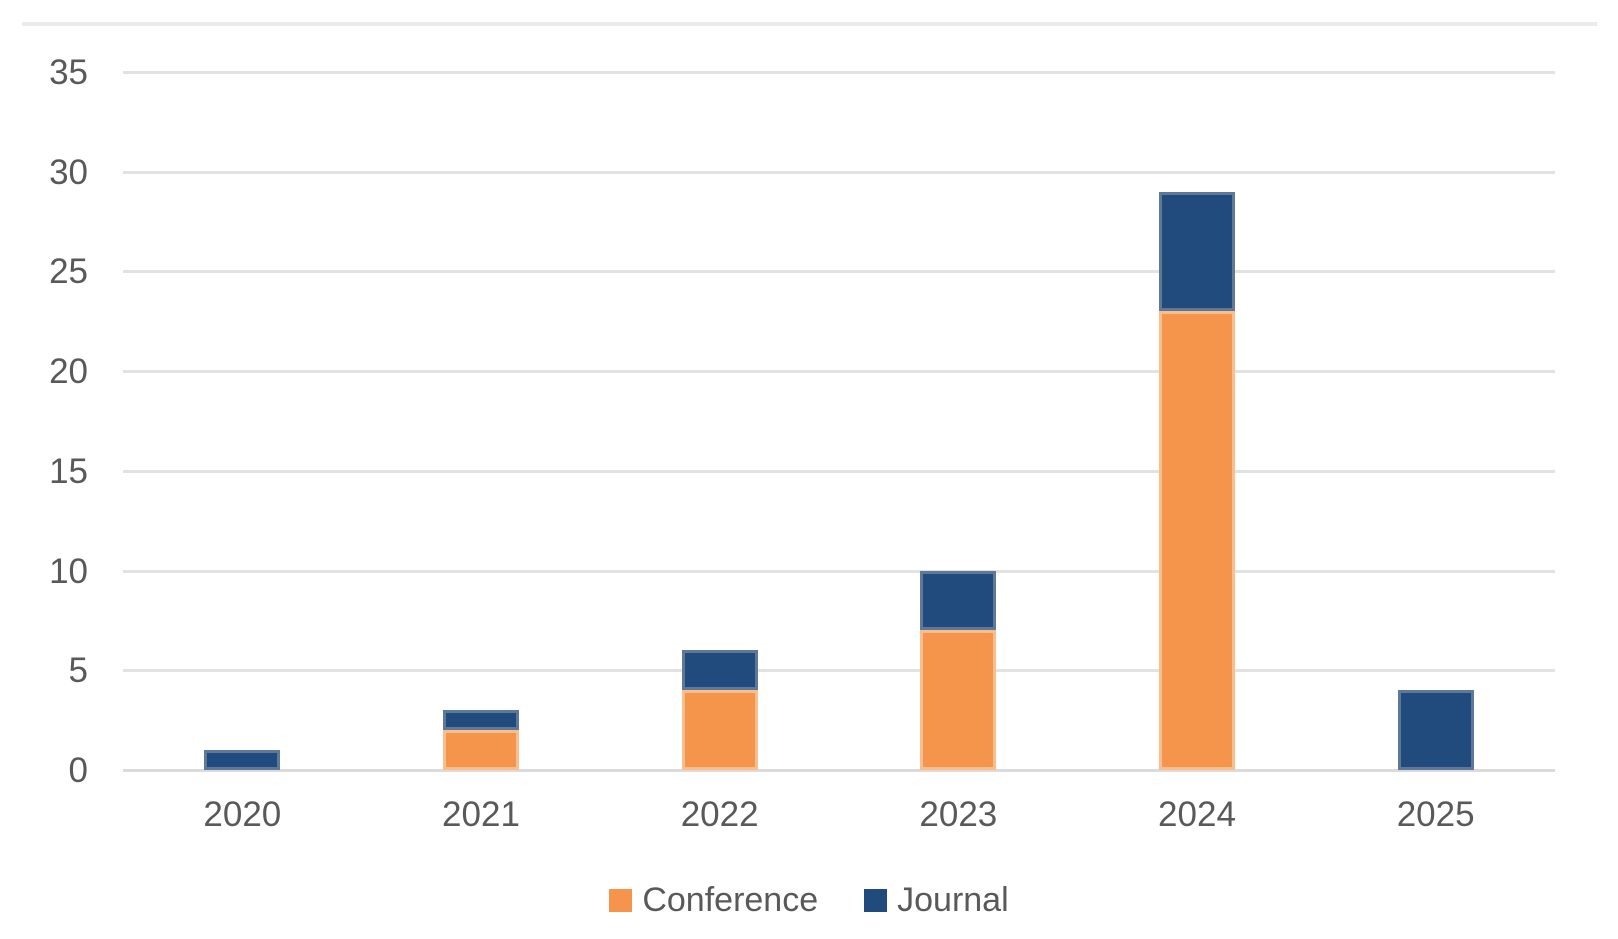 The height and width of the screenshot is (939, 1618). What do you see at coordinates (78, 671) in the screenshot?
I see `y-axis-tick-label: 5` at bounding box center [78, 671].